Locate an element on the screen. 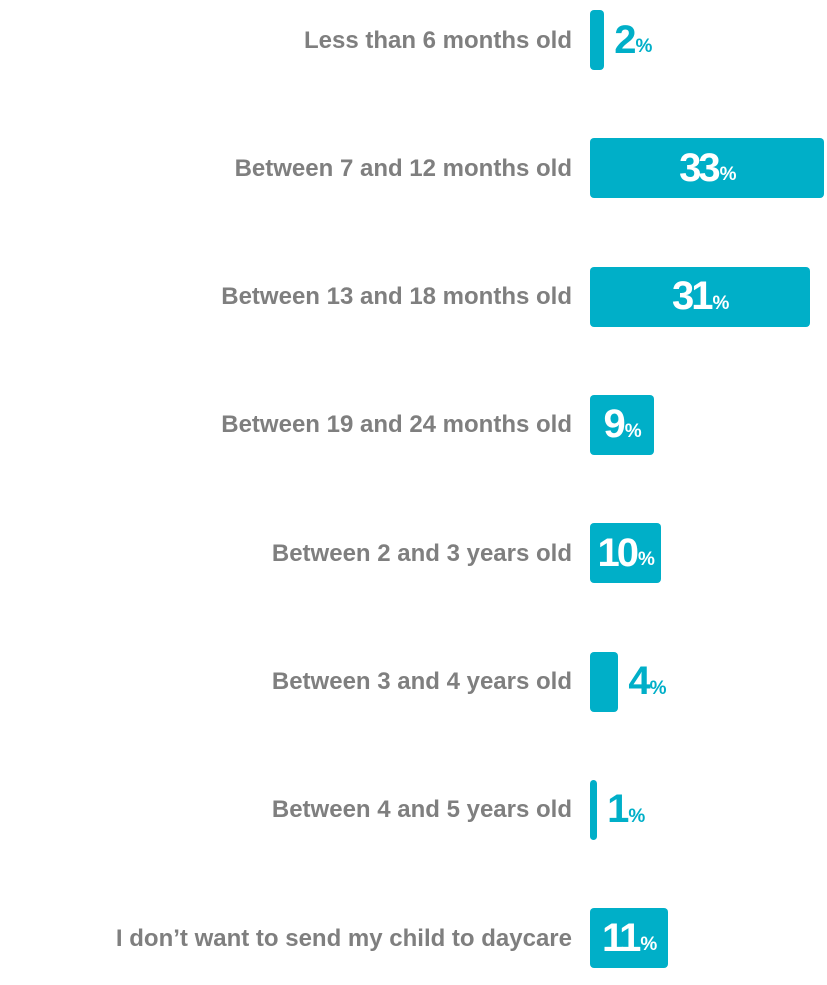 Image resolution: width=827 pixels, height=985 pixels. value-label: 31% is located at coordinates (700, 296).